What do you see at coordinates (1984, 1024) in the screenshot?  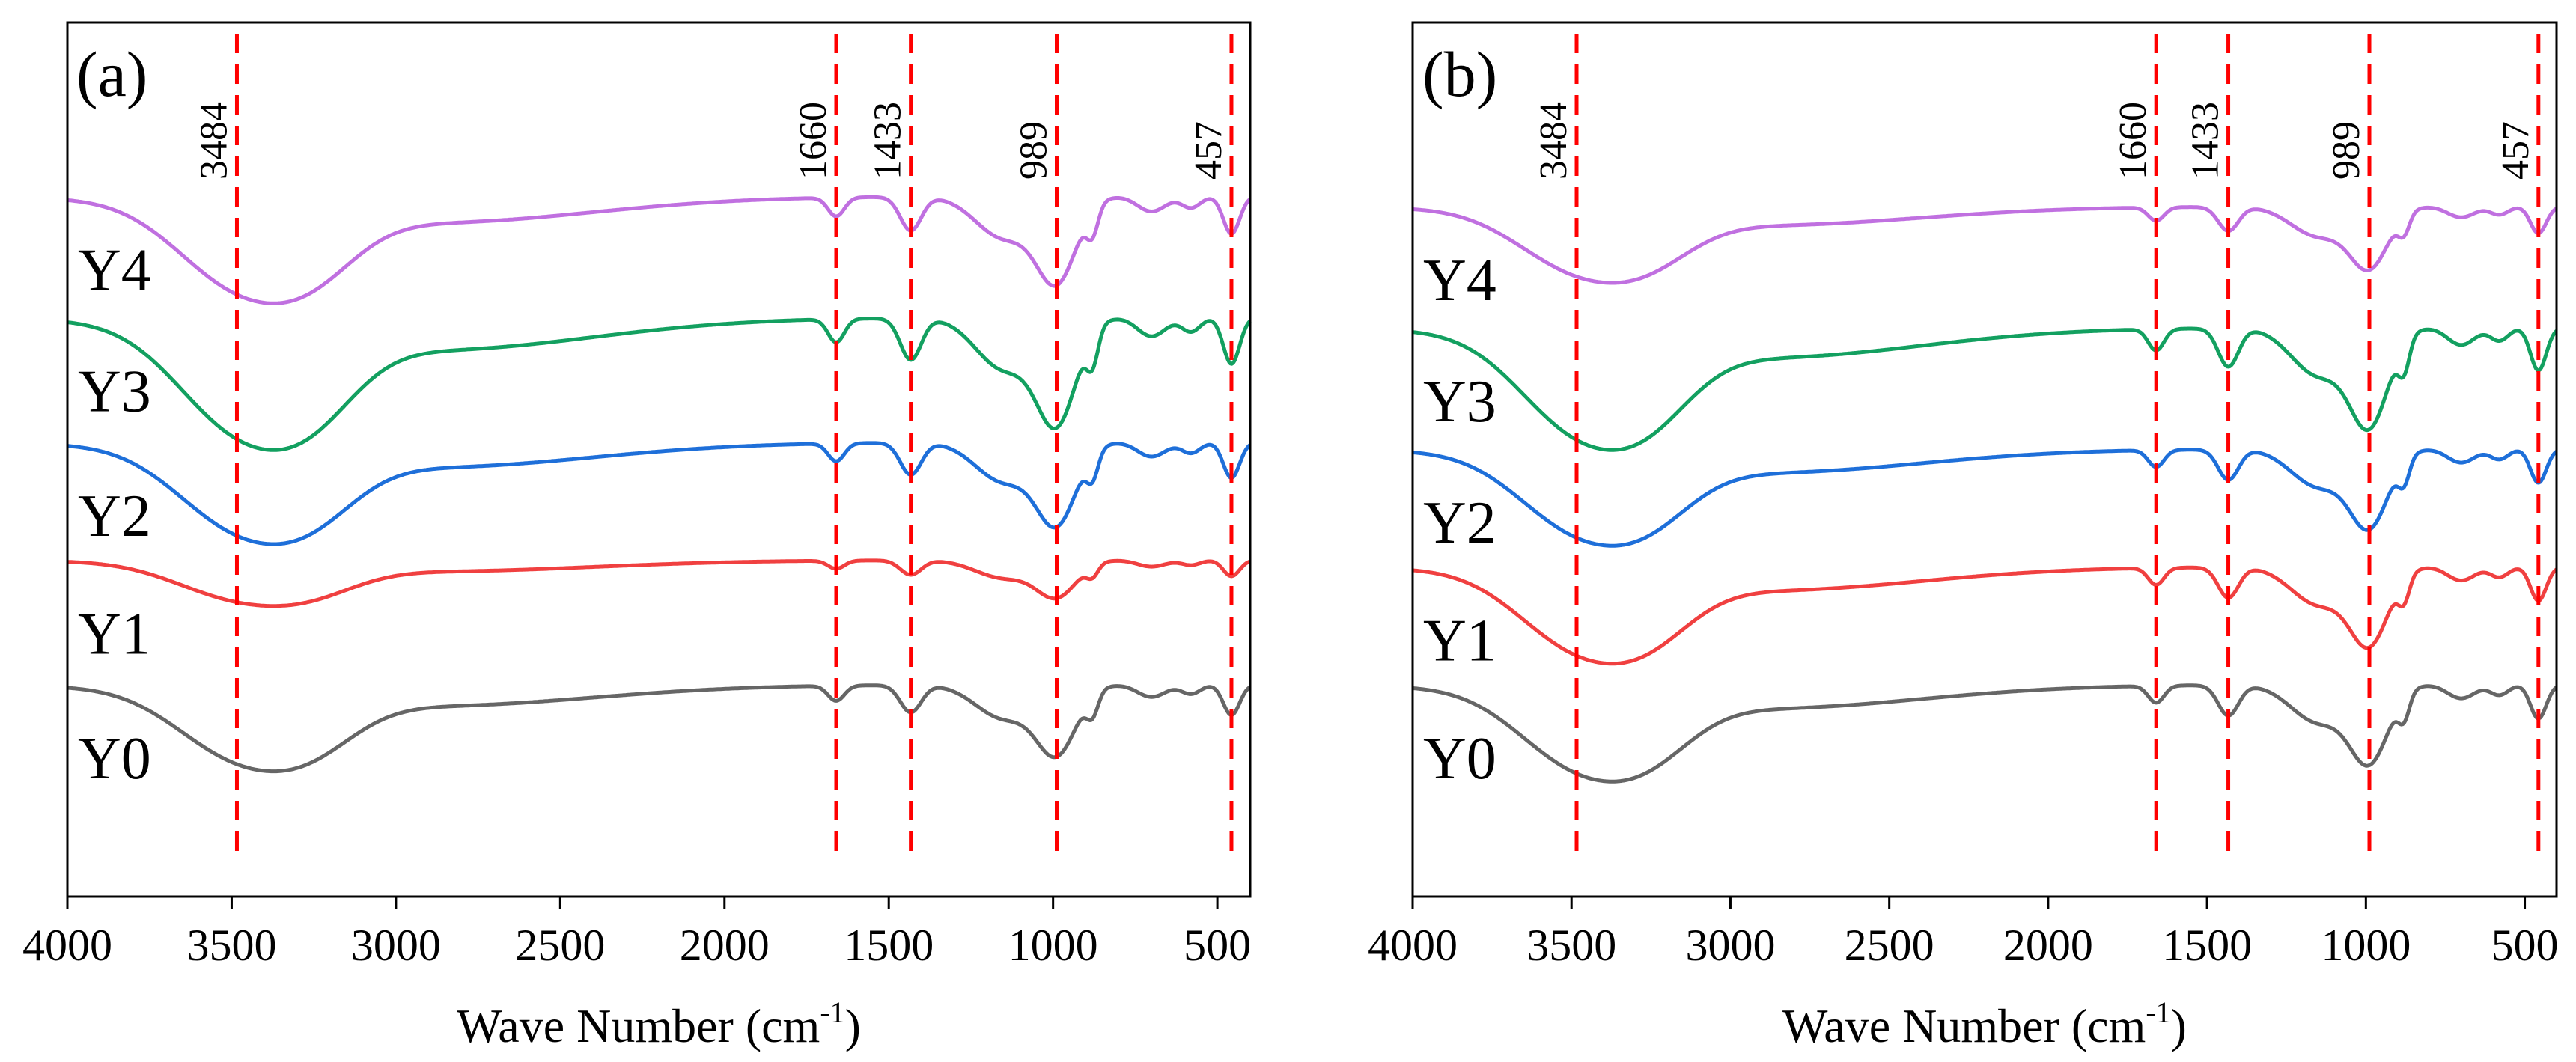 I see `x-axis-title-b: Wave Number (cm-1)` at bounding box center [1984, 1024].